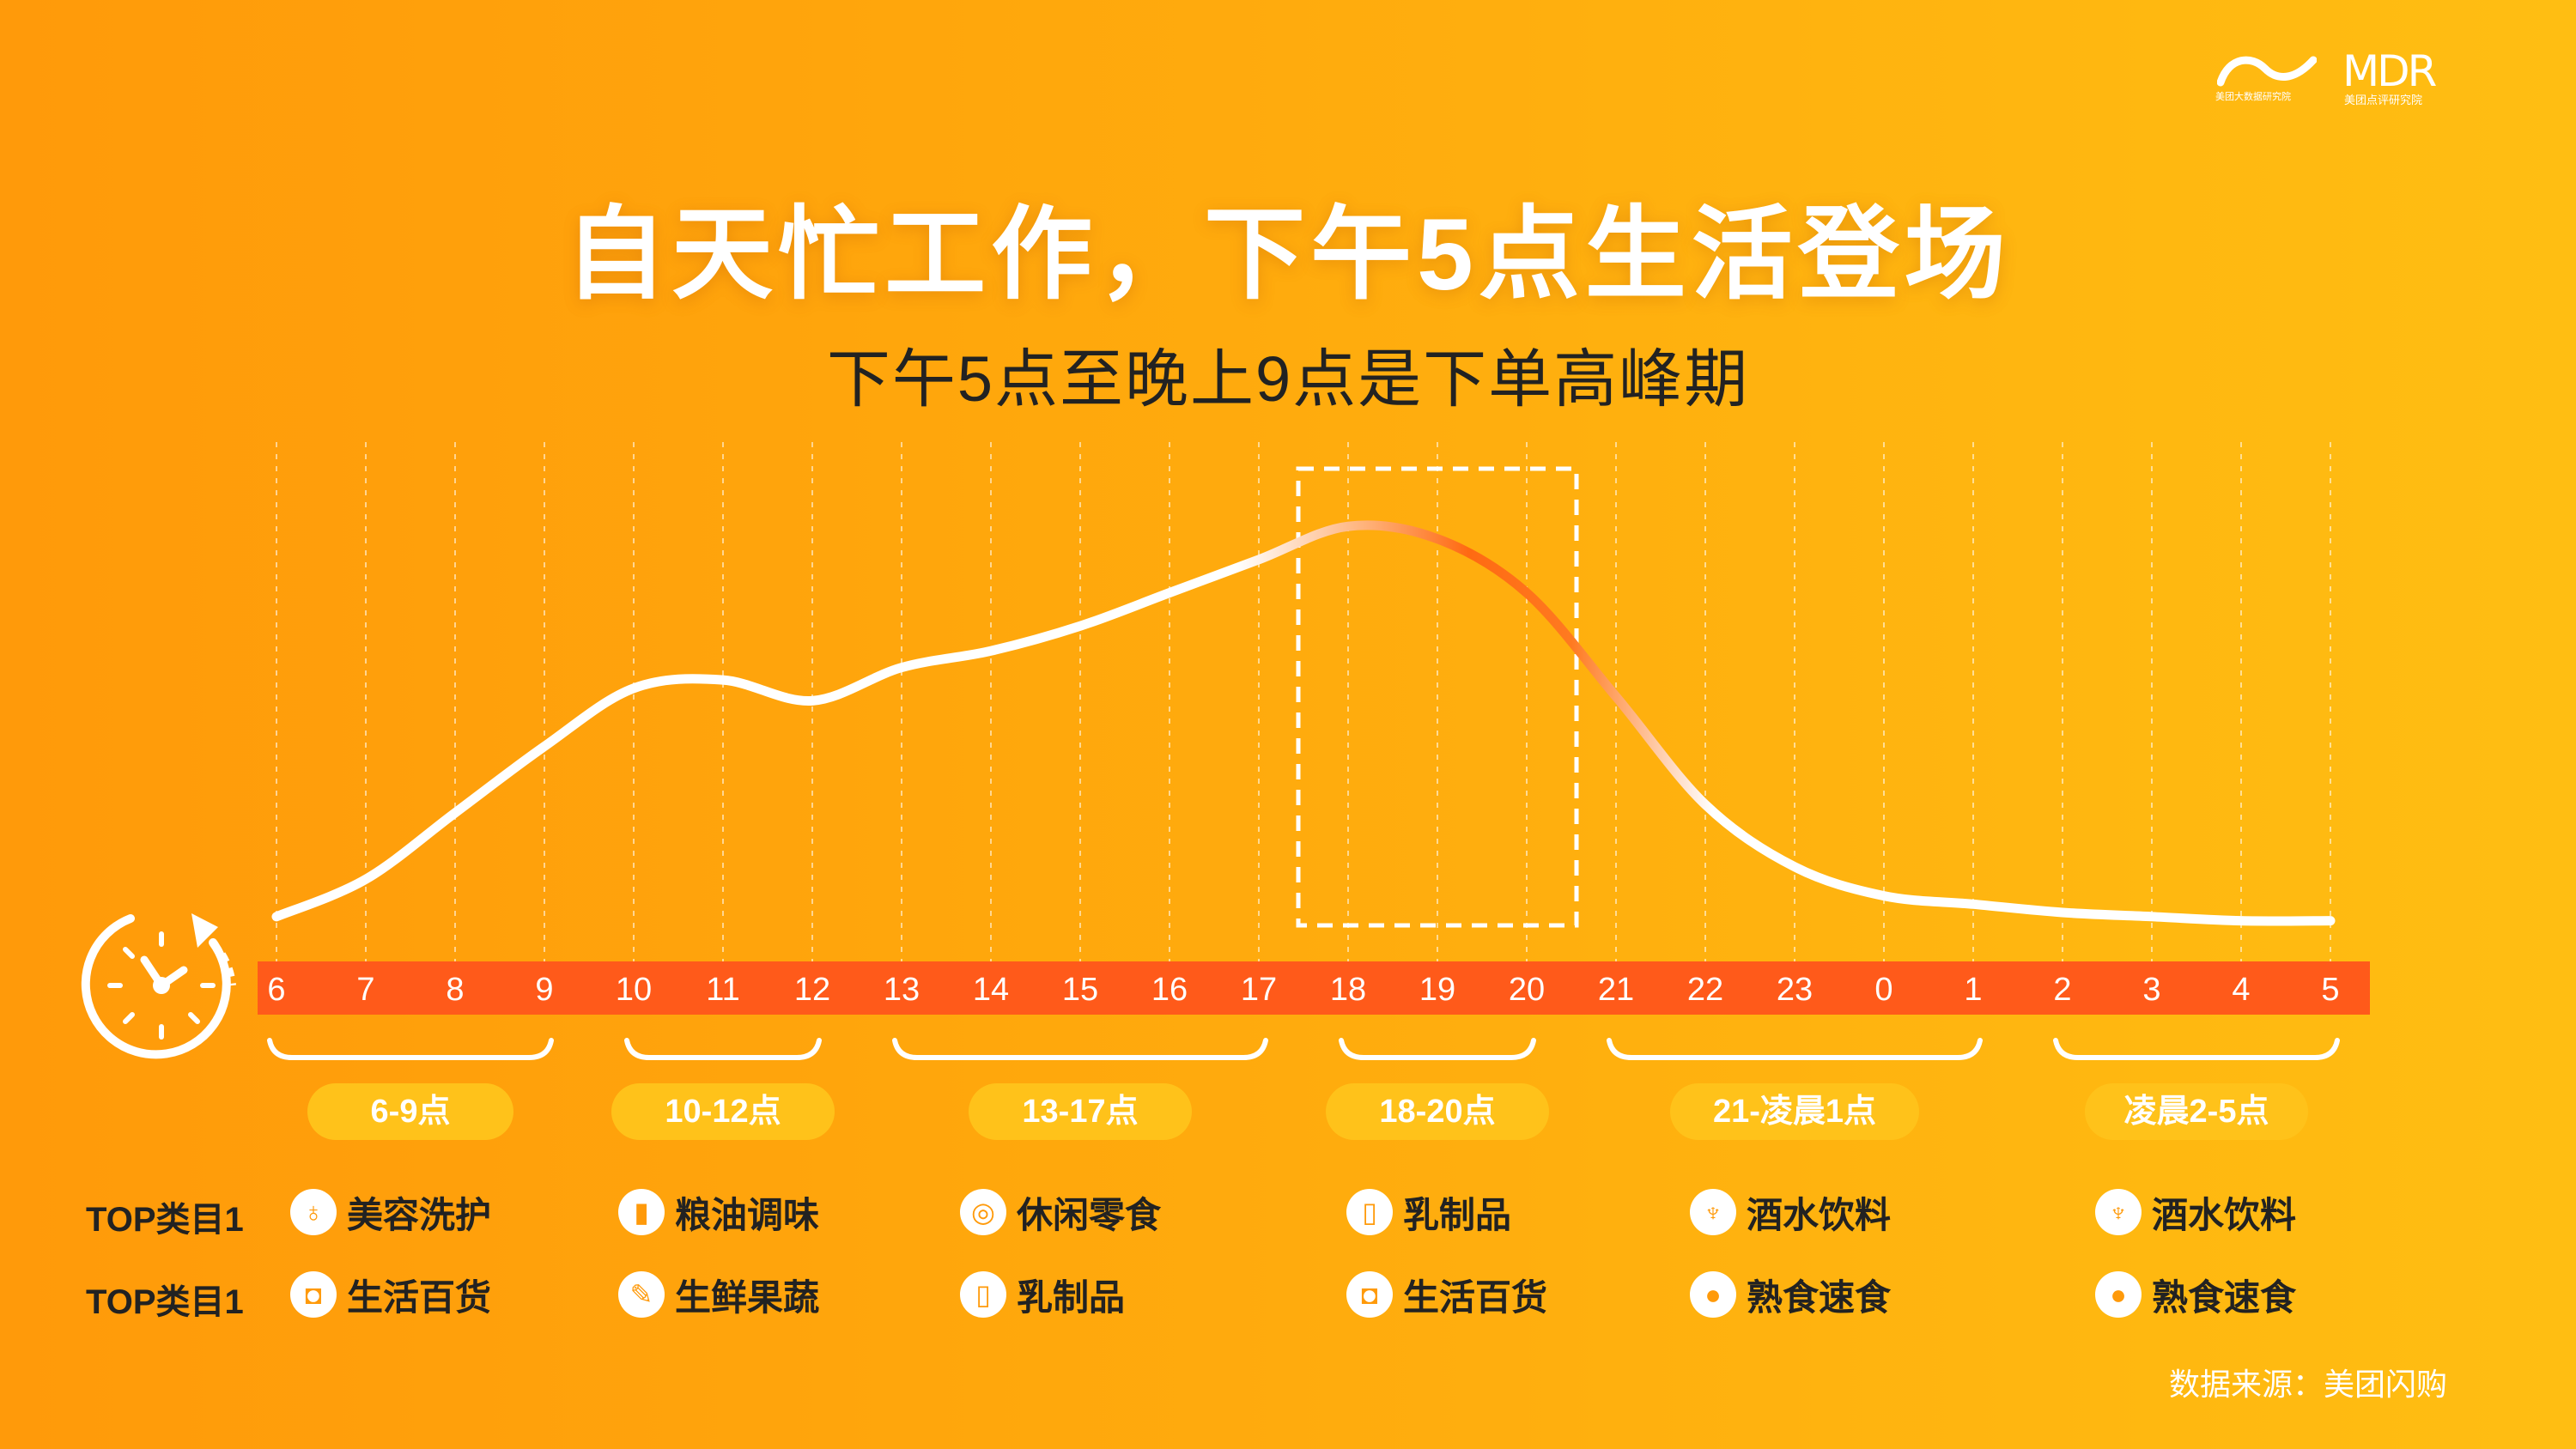 Image resolution: width=2576 pixels, height=1449 pixels. Describe the element at coordinates (165, 1302) in the screenshot. I see `row-label-2: TOP类目1` at that location.